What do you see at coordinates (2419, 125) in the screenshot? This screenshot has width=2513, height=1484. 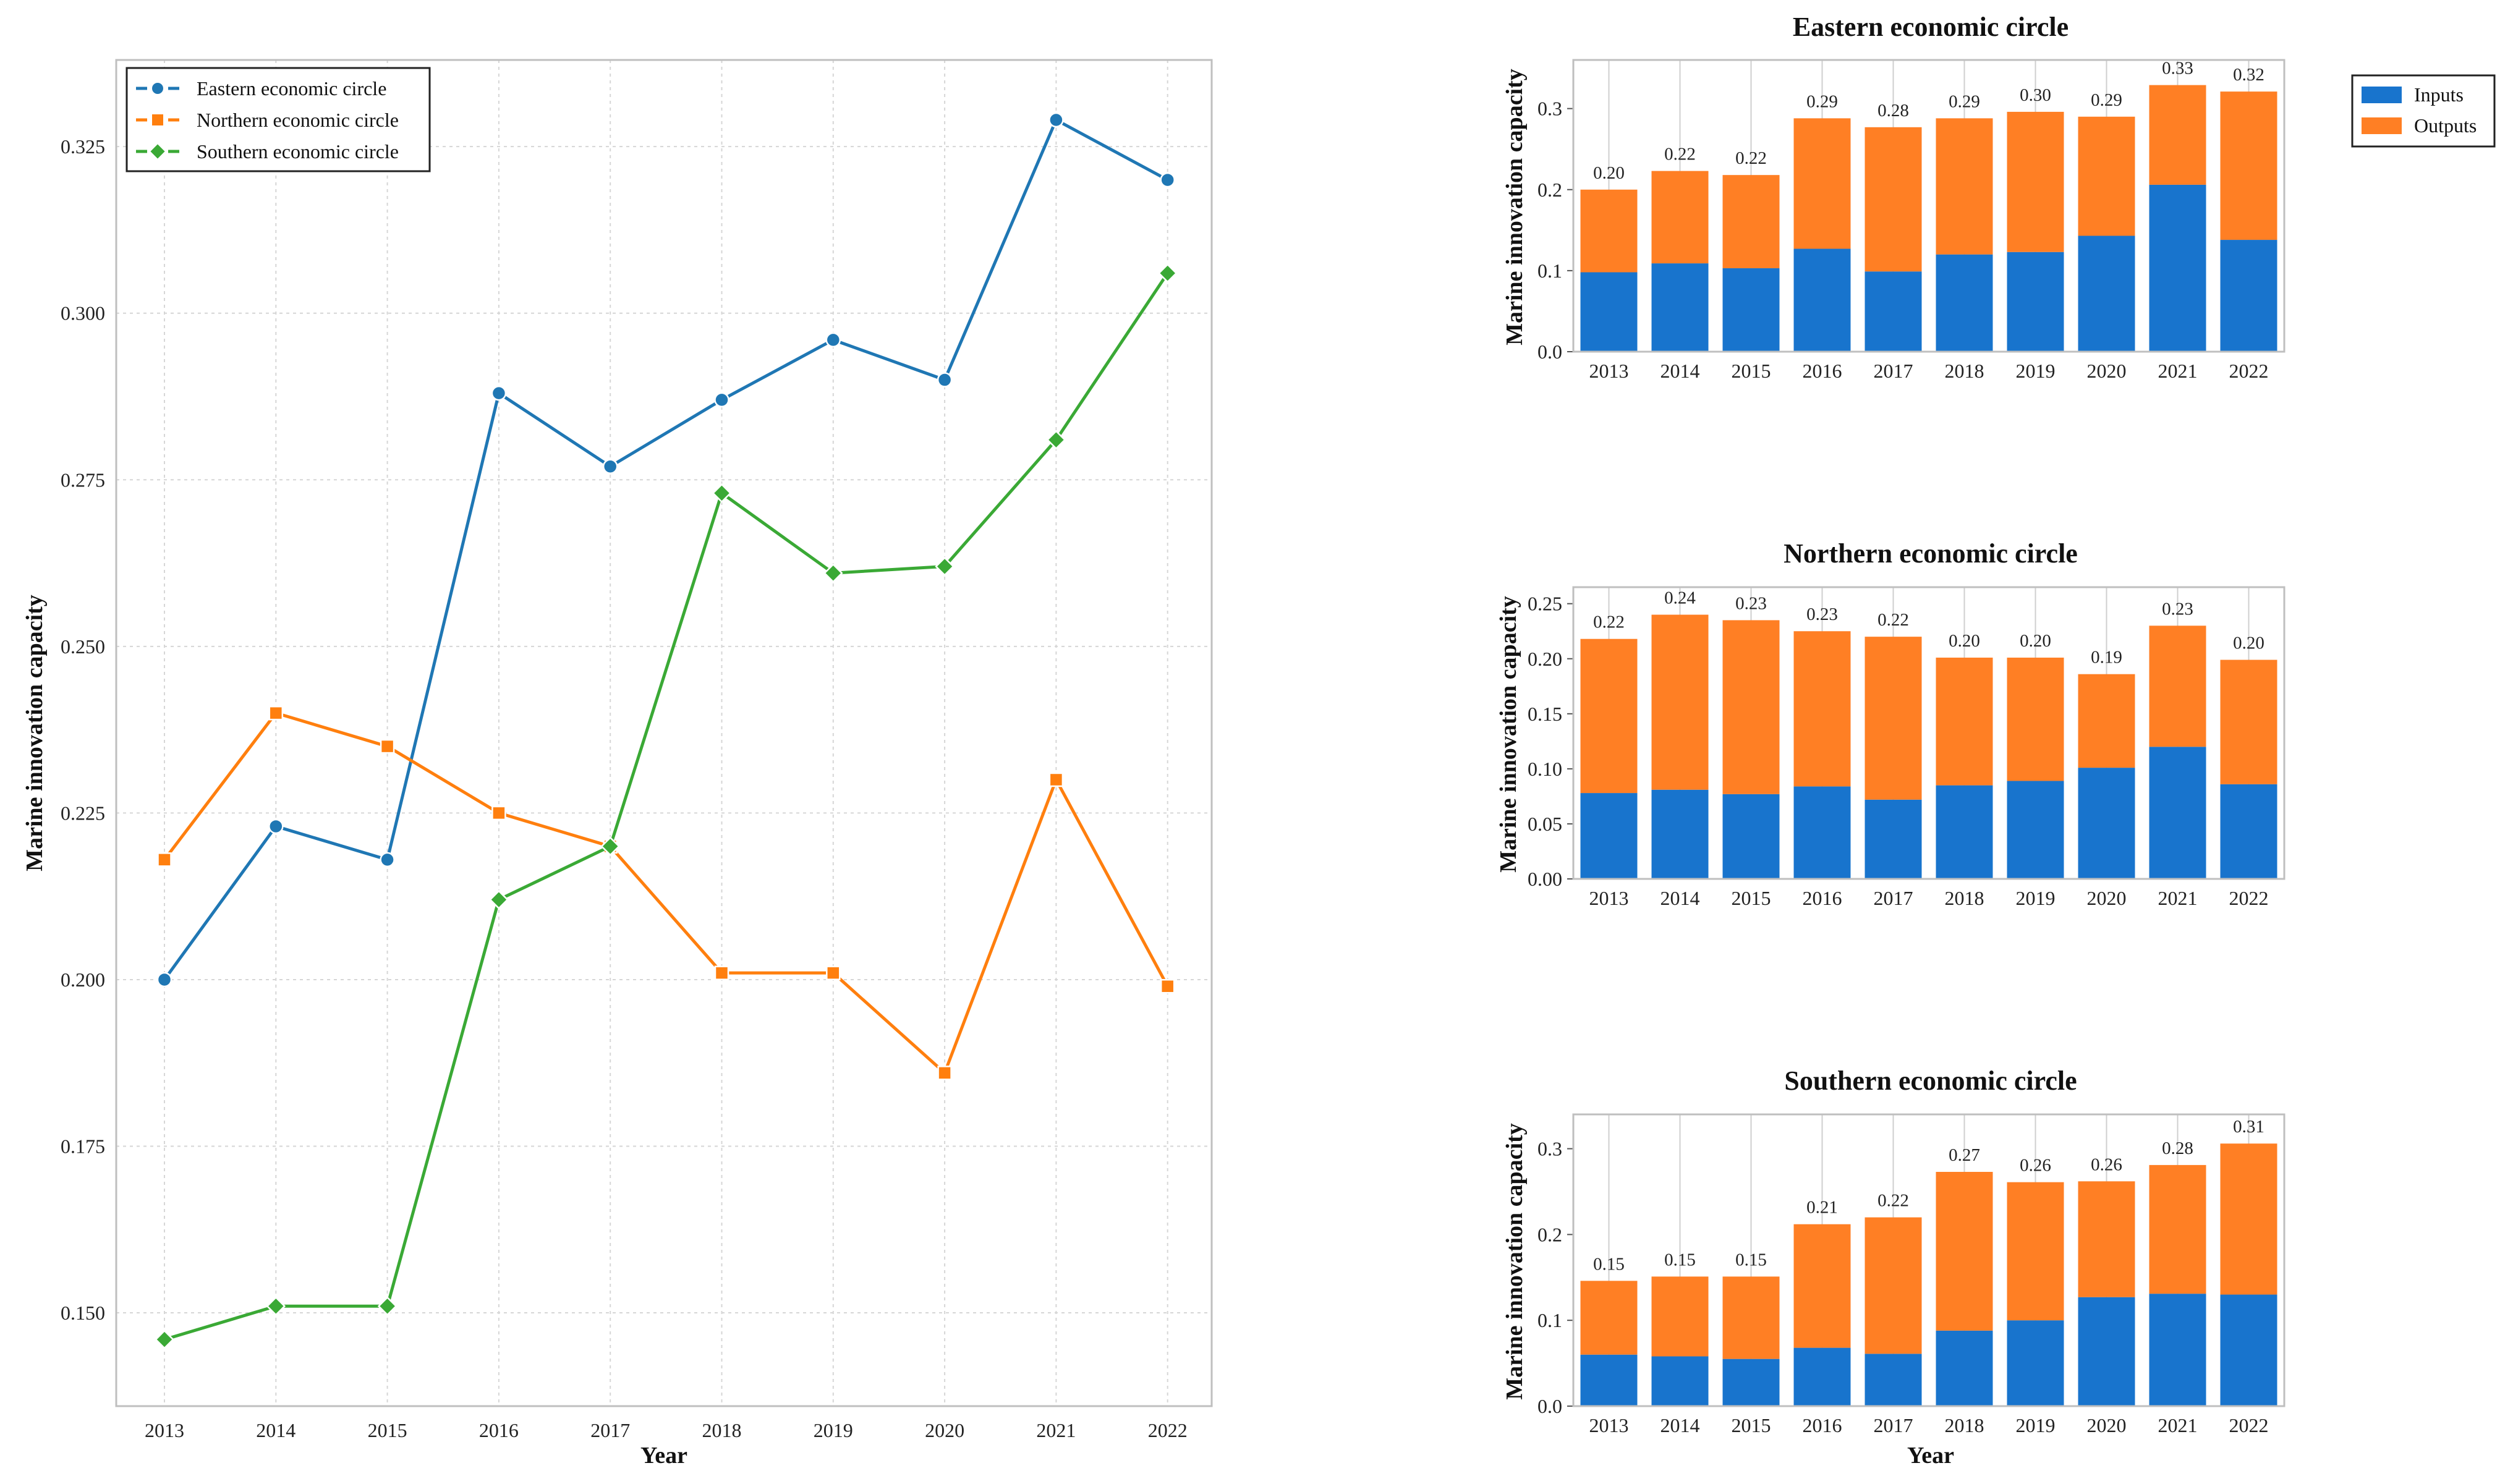 I see `bar-legend-entry-outputs: Outputs` at bounding box center [2419, 125].